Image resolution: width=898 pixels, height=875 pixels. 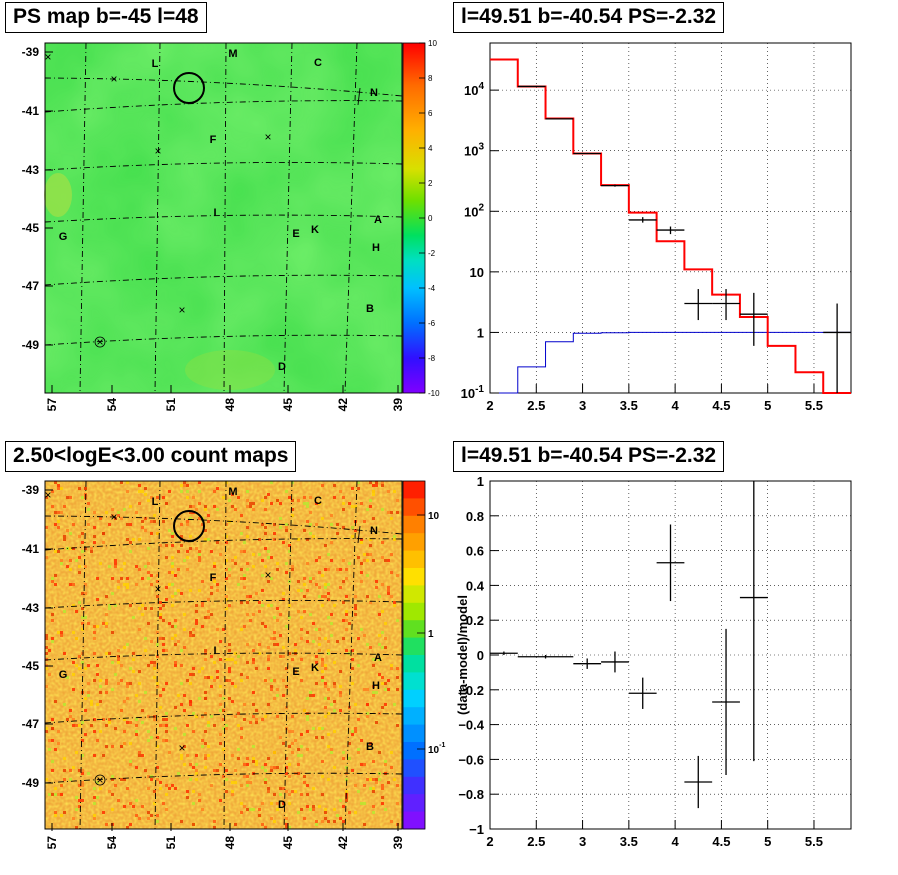 I want to click on source-label: A, so click(x=378, y=658).